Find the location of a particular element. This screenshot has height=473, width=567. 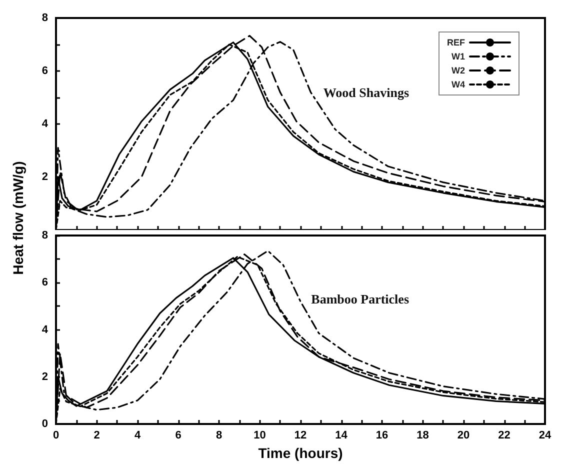

legend-label: W4 is located at coordinates (458, 85).